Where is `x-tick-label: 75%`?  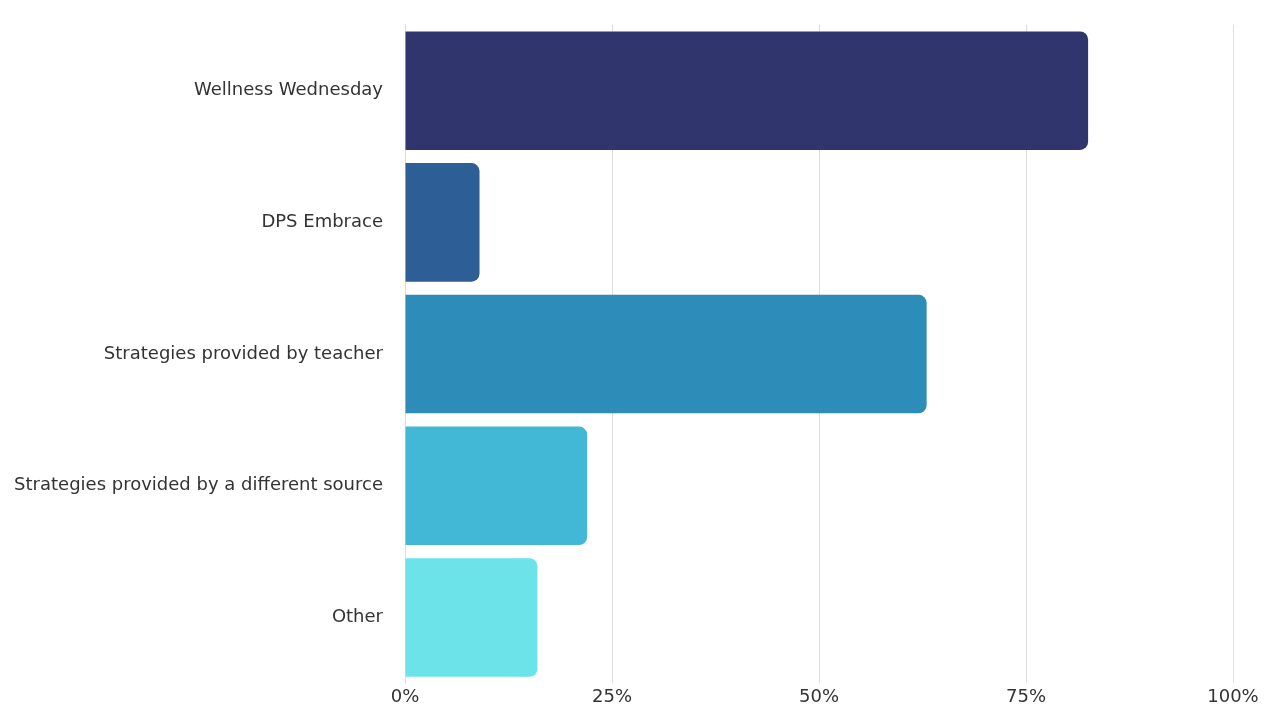 x-tick-label: 75% is located at coordinates (1026, 695).